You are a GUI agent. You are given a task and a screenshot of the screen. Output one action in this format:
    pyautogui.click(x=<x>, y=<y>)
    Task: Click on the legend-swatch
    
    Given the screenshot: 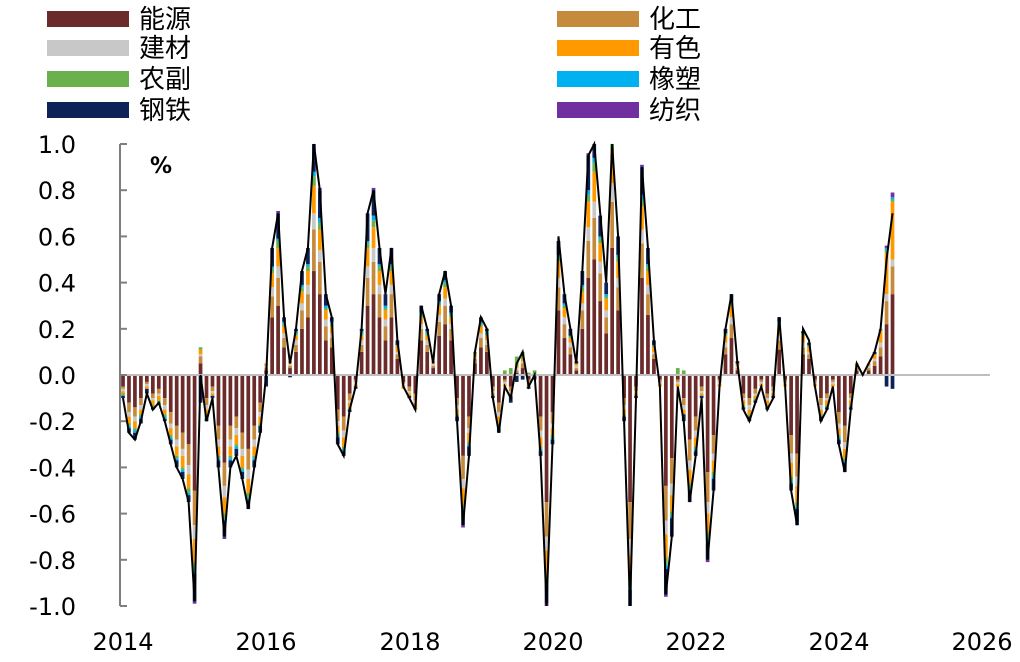 What is the action you would take?
    pyautogui.click(x=598, y=19)
    